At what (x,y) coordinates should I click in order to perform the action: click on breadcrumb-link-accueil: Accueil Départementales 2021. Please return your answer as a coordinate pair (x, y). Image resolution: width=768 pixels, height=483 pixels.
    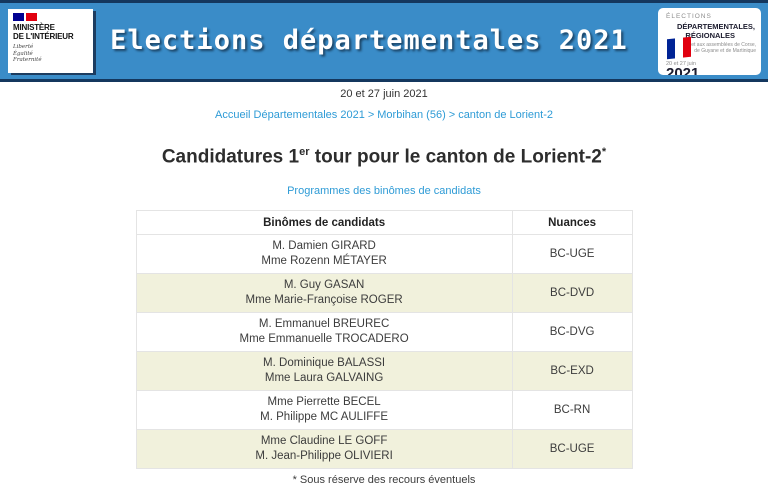
    Looking at the image, I should click on (290, 115).